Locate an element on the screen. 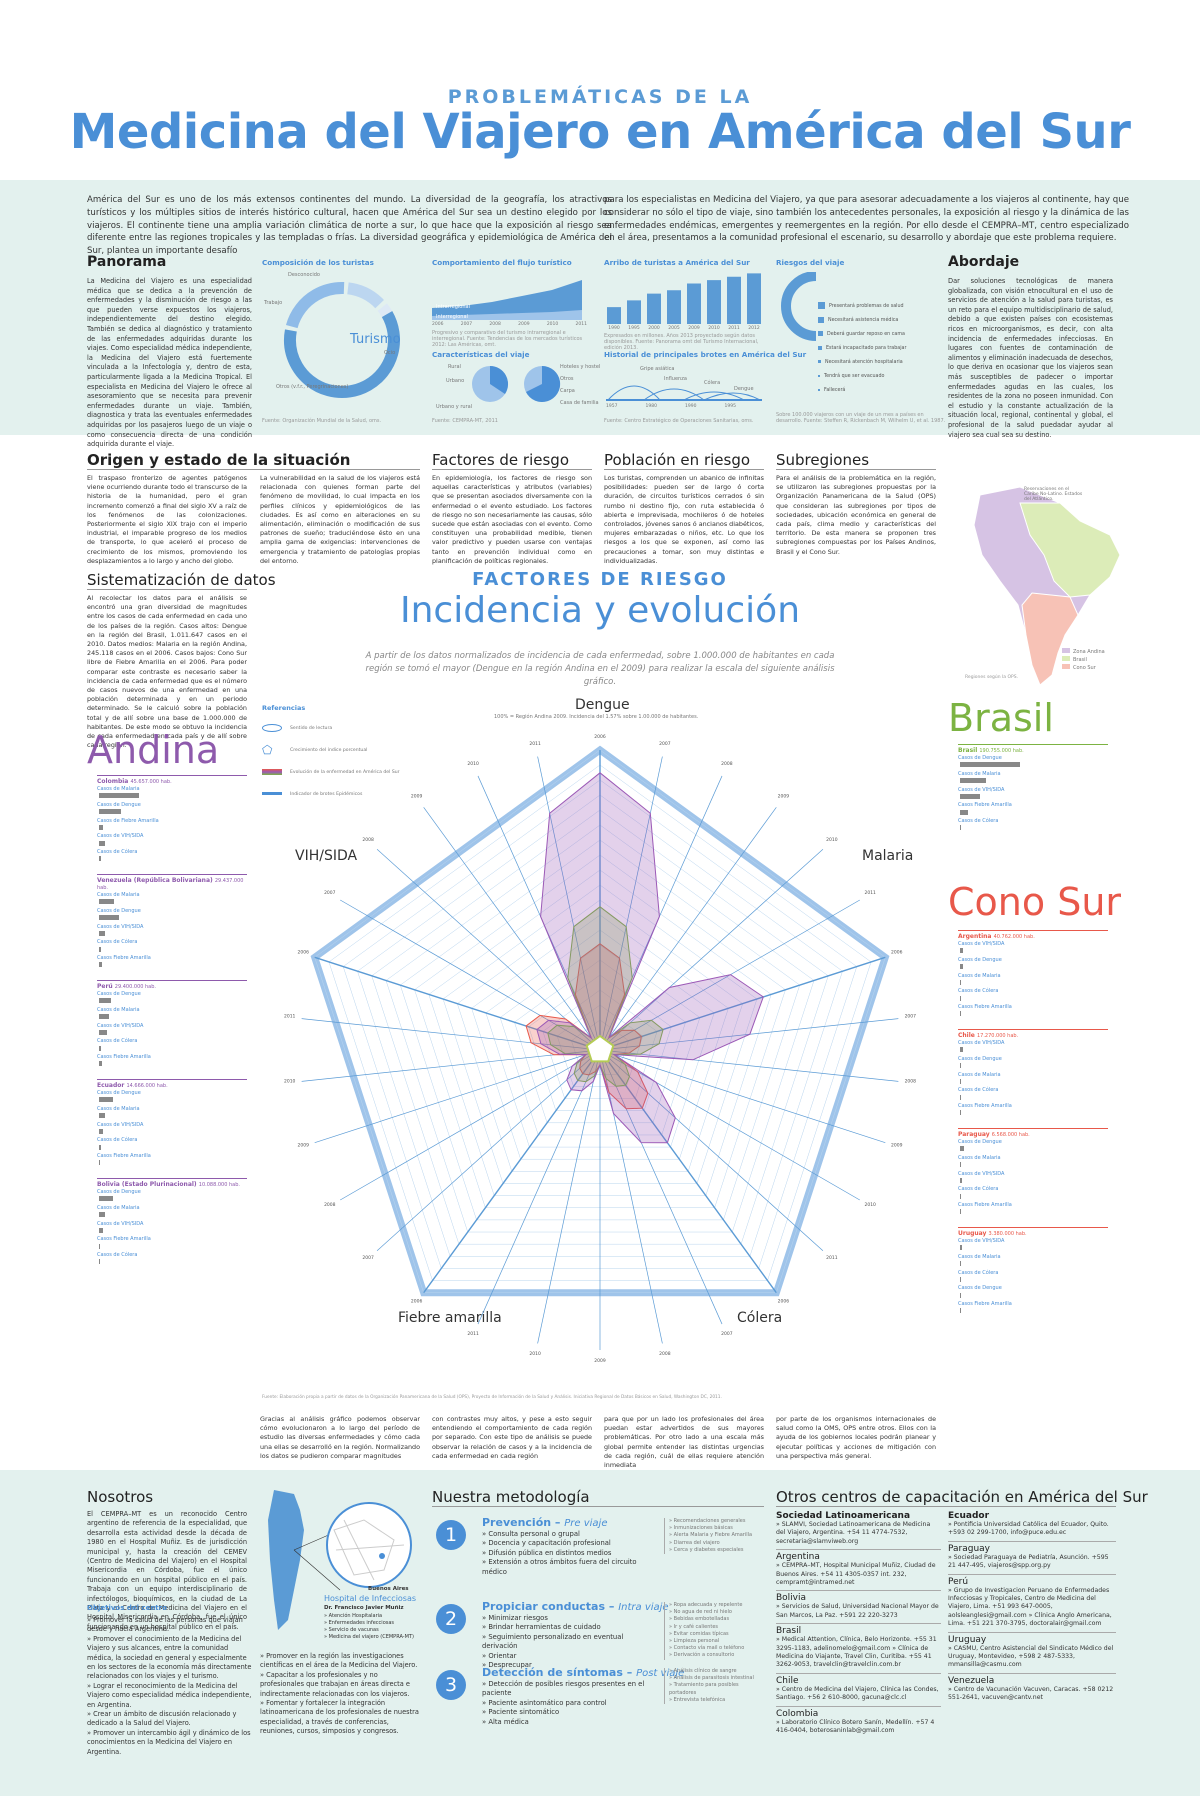 The width and height of the screenshot is (1200, 1796). origen-title: Origen y estado de la situación is located at coordinates (219, 460).